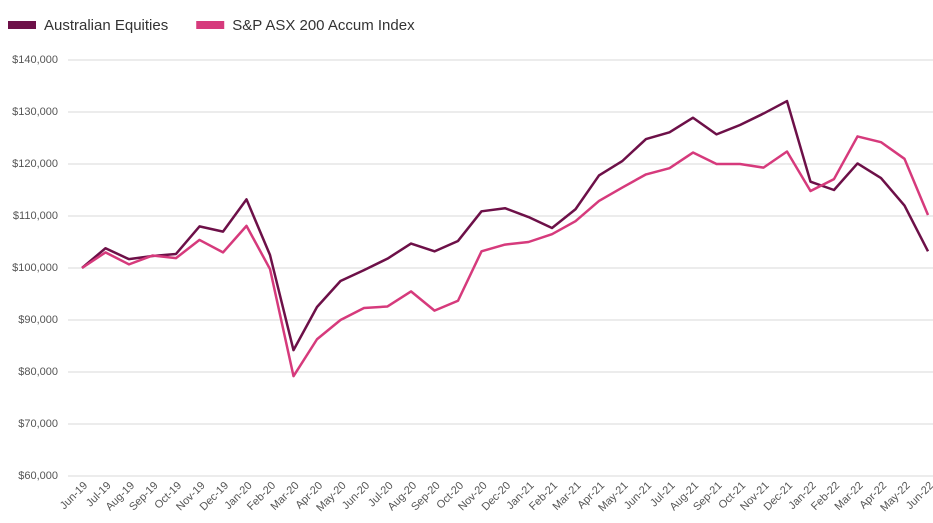 The image size is (933, 523). I want to click on legend-label: S&P ASX 200 Accum Index, so click(323, 25).